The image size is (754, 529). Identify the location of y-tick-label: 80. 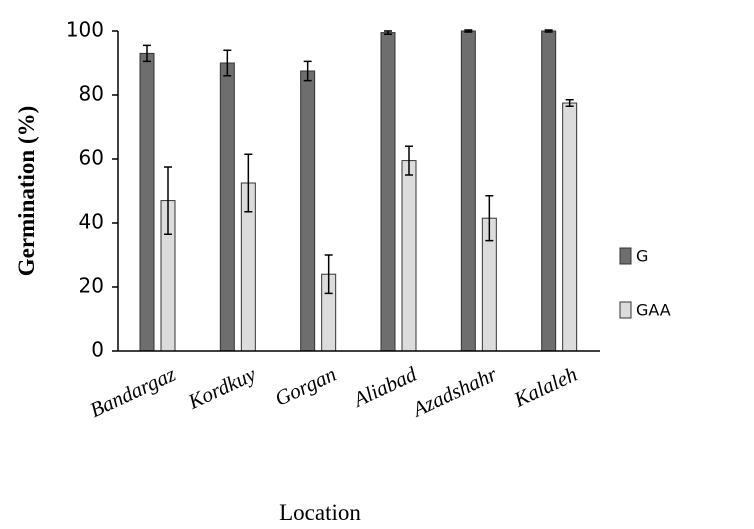
(91, 94).